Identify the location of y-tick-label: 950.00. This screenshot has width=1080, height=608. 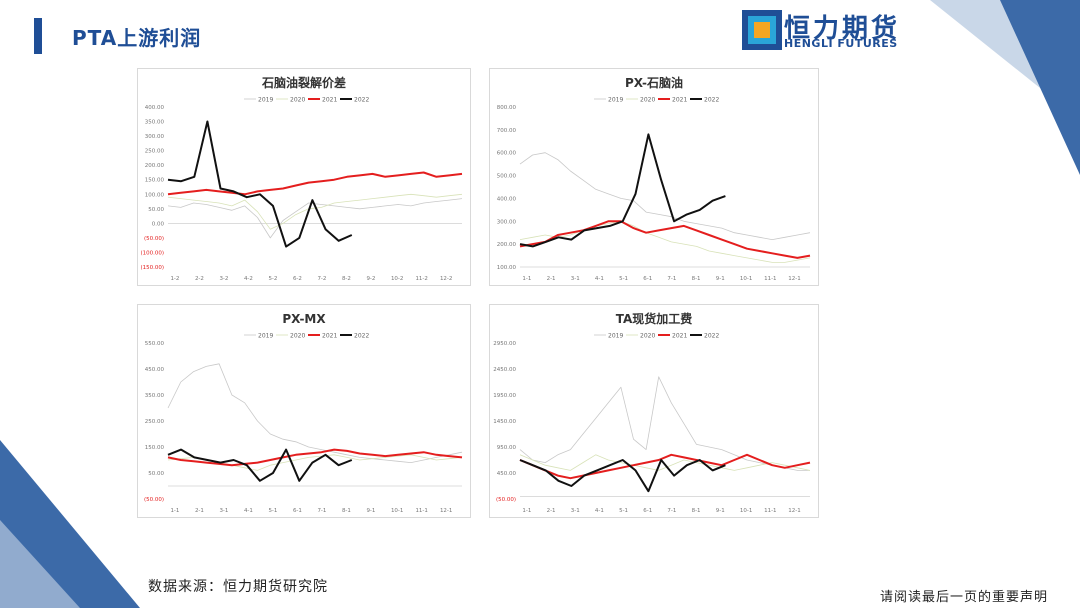
(507, 448).